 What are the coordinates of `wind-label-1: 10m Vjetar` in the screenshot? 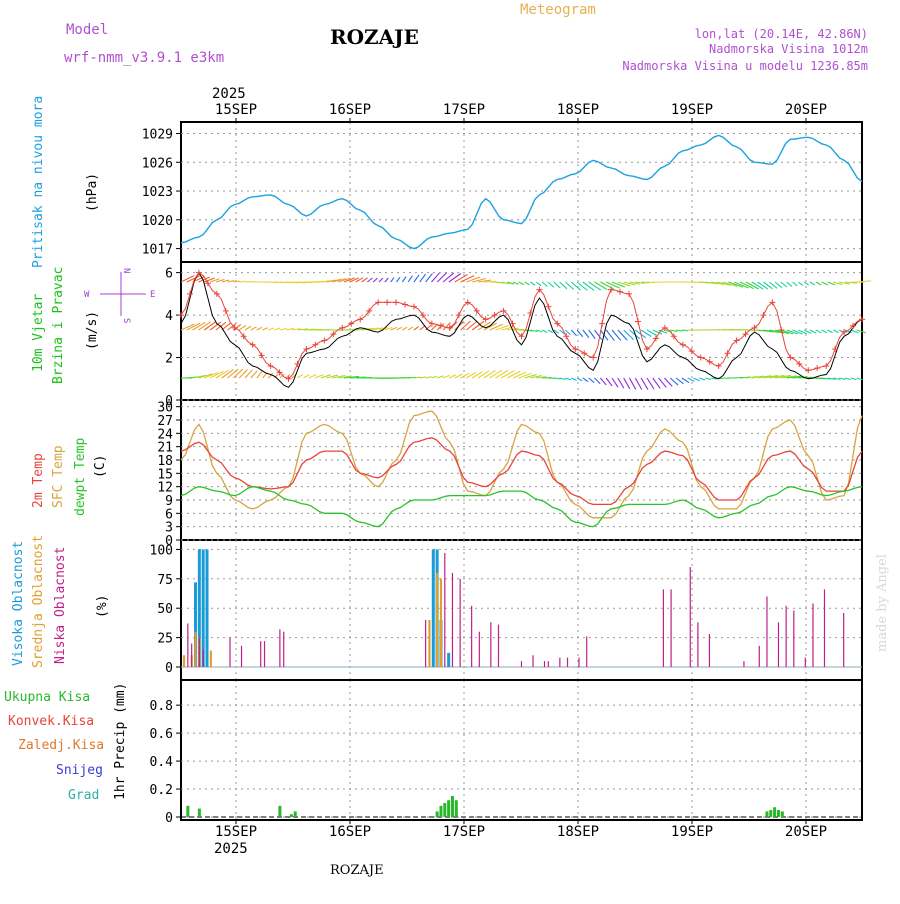 It's located at (38, 333).